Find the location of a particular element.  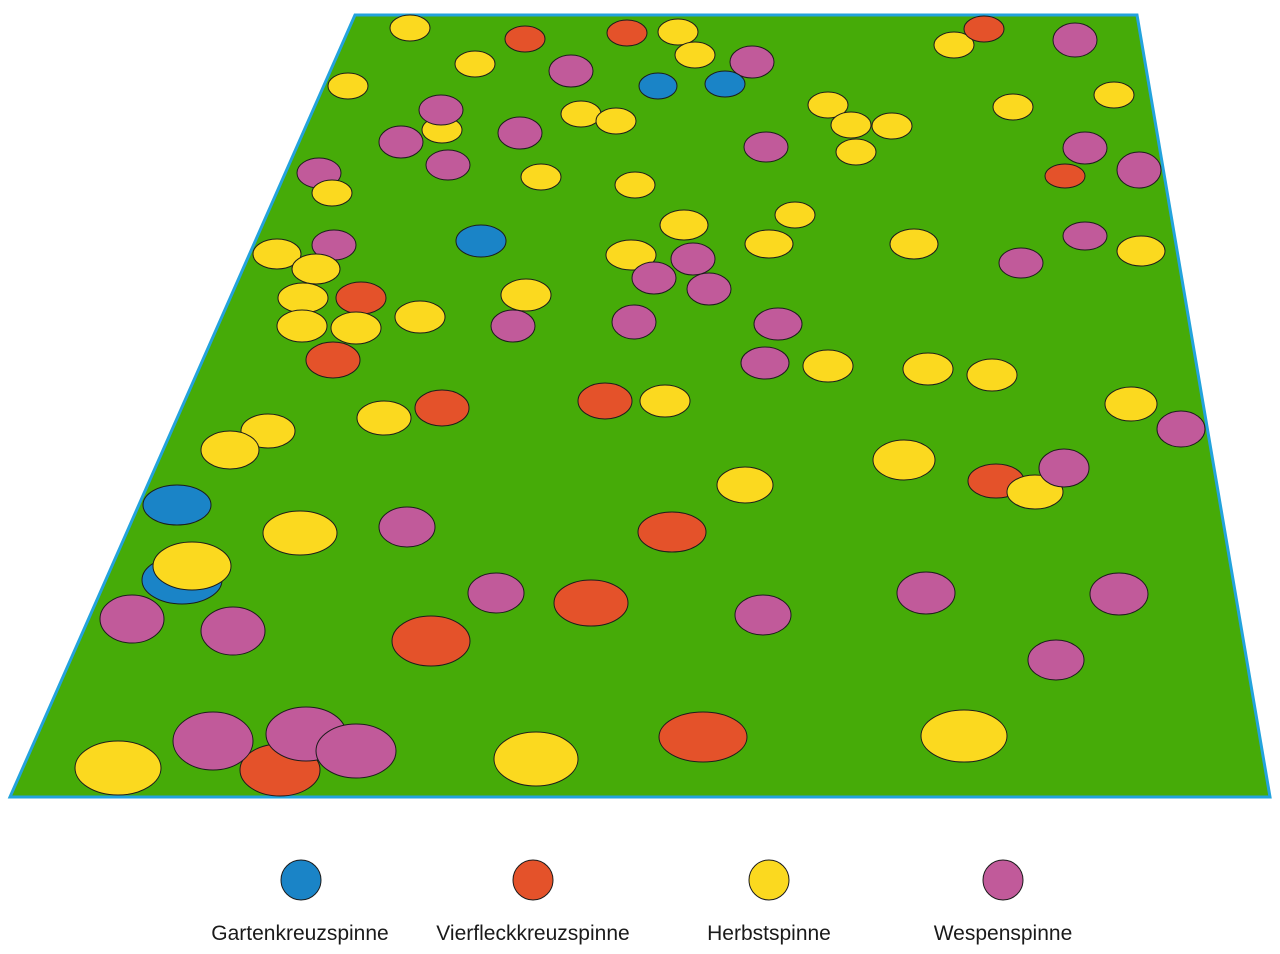

legend-marker-herbst is located at coordinates (769, 880).